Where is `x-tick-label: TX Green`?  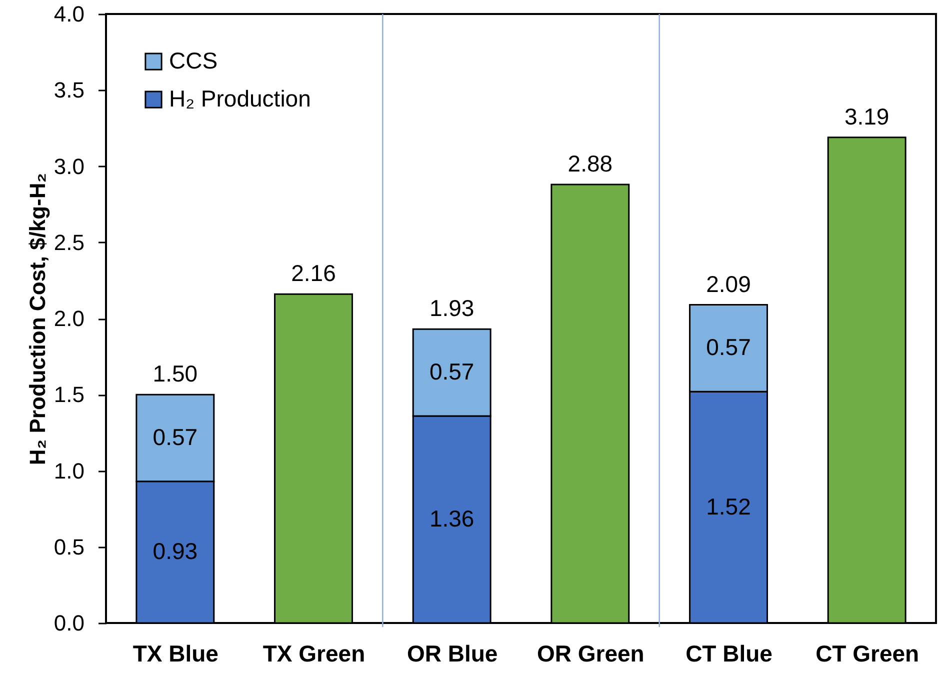 x-tick-label: TX Green is located at coordinates (314, 653).